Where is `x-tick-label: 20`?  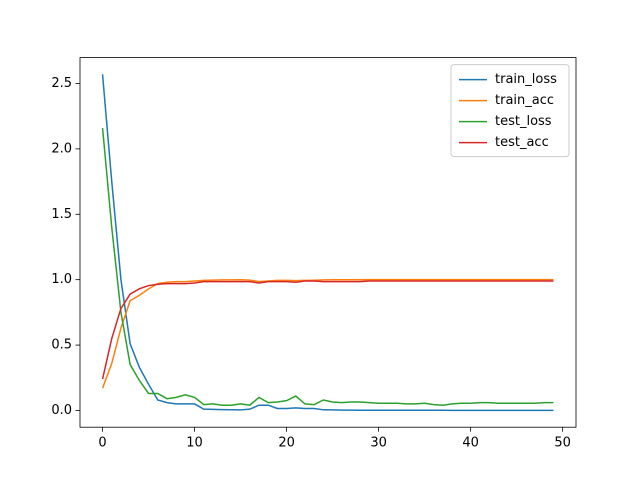
x-tick-label: 20 is located at coordinates (286, 443).